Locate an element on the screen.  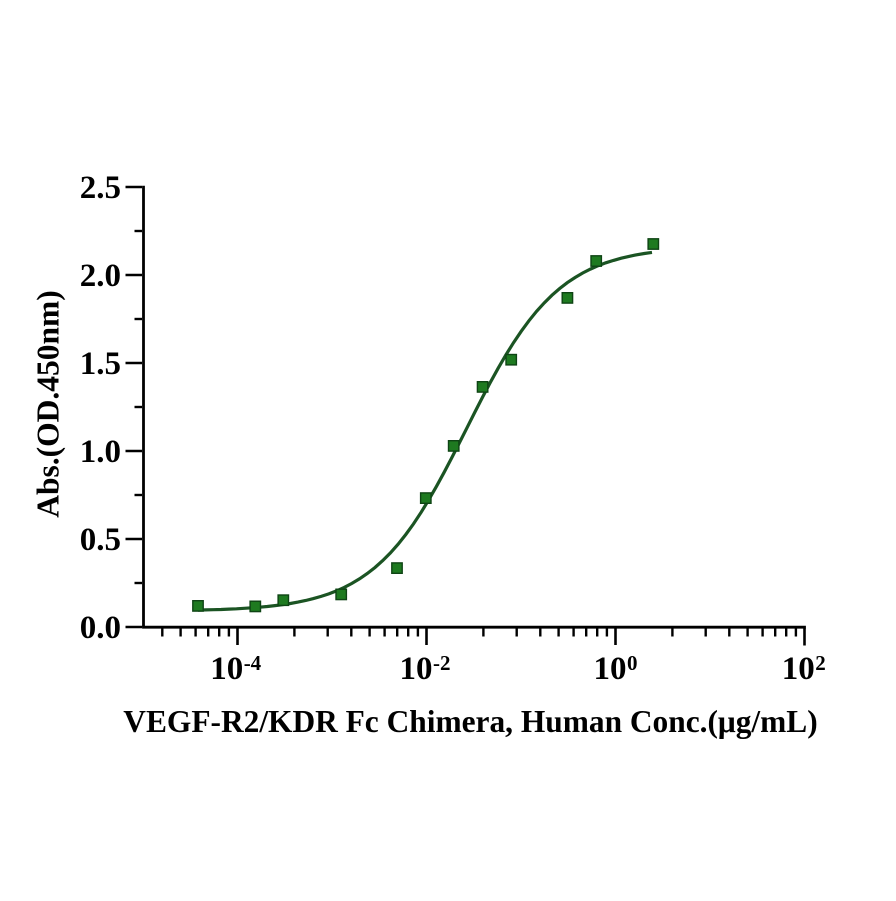
svg-text: 0 is located at coordinates (632, 663).